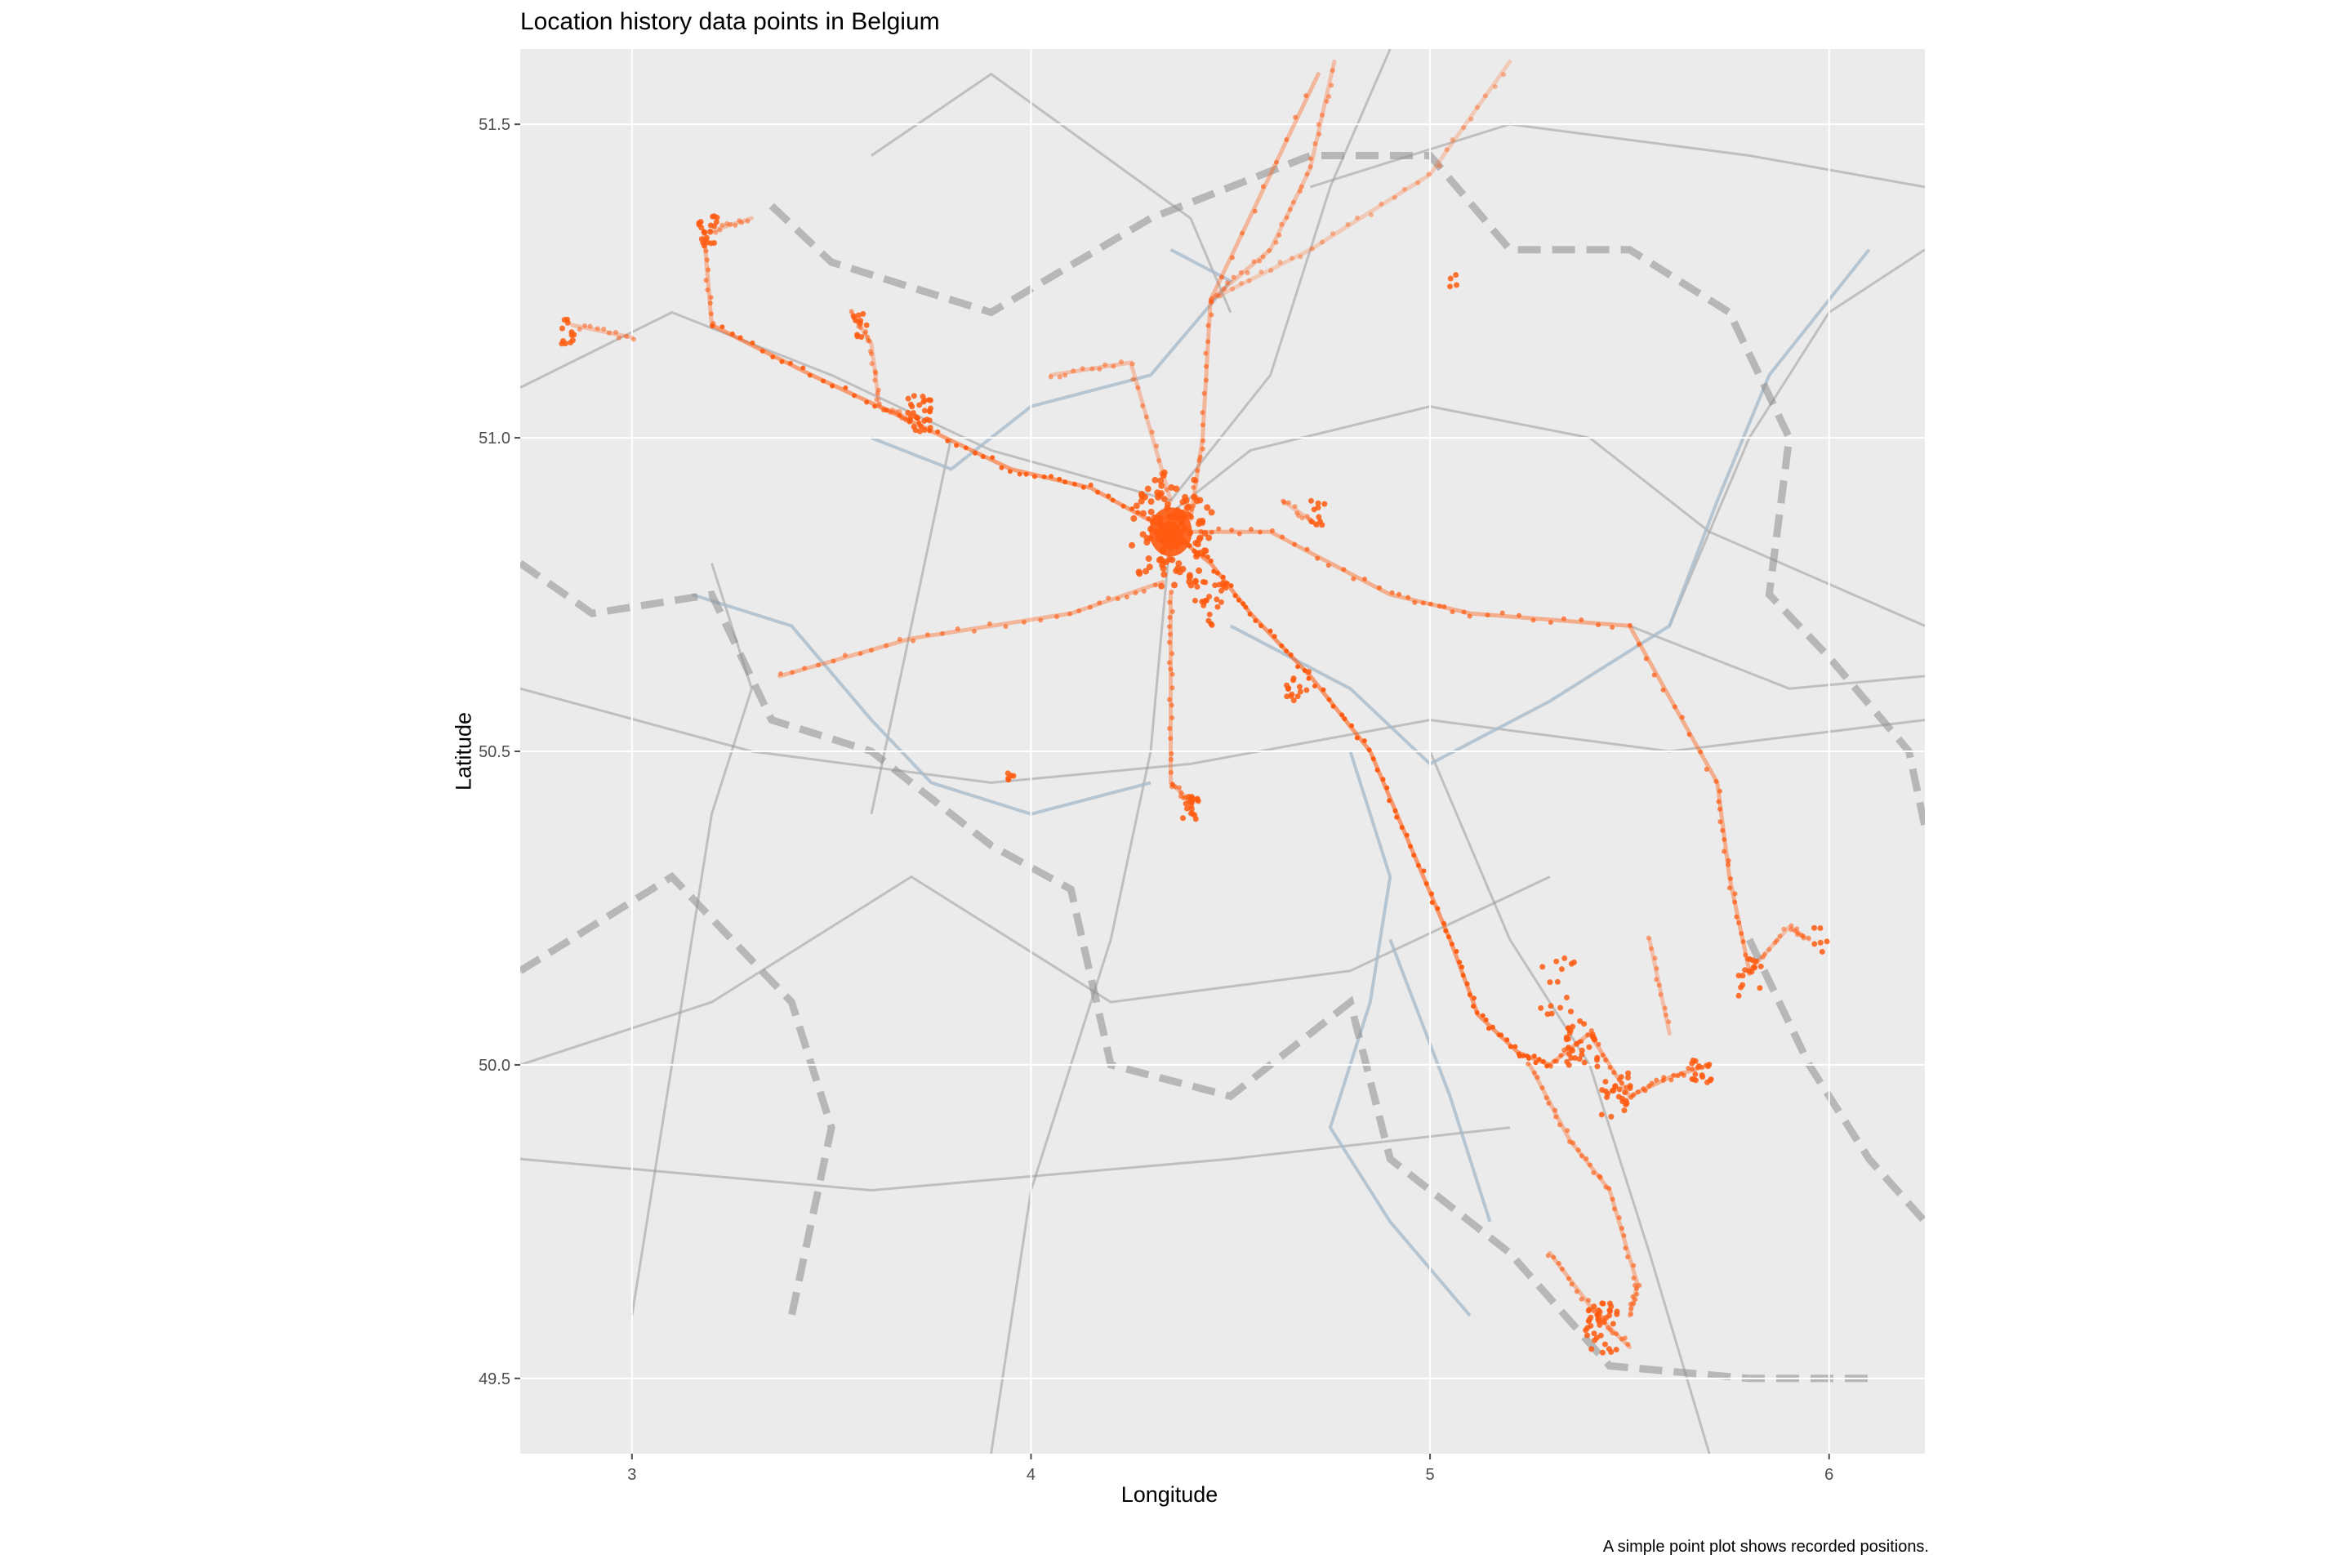 This screenshot has width=2352, height=1568. What do you see at coordinates (631, 1475) in the screenshot?
I see `x-tick-label: 3` at bounding box center [631, 1475].